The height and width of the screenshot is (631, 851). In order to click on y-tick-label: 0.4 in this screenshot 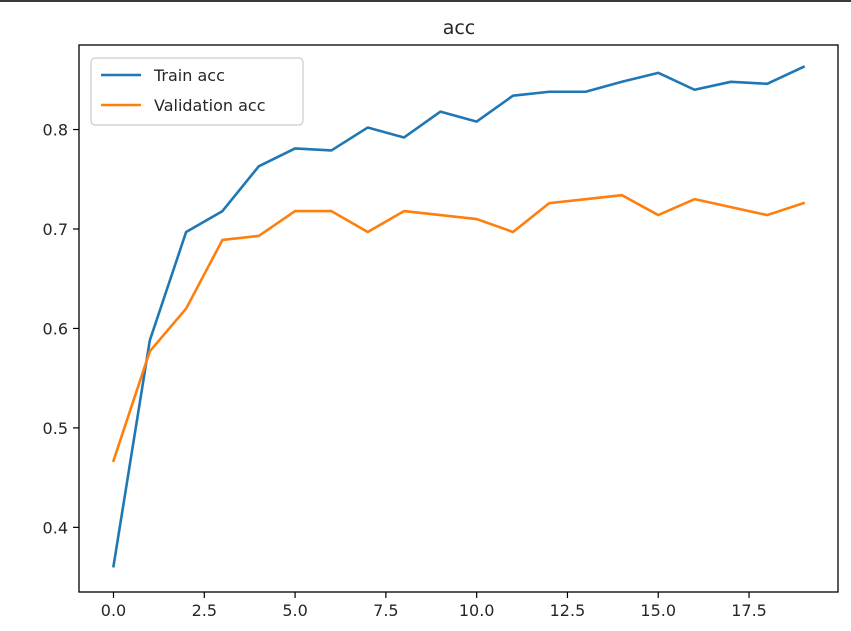, I will do `click(55, 527)`.